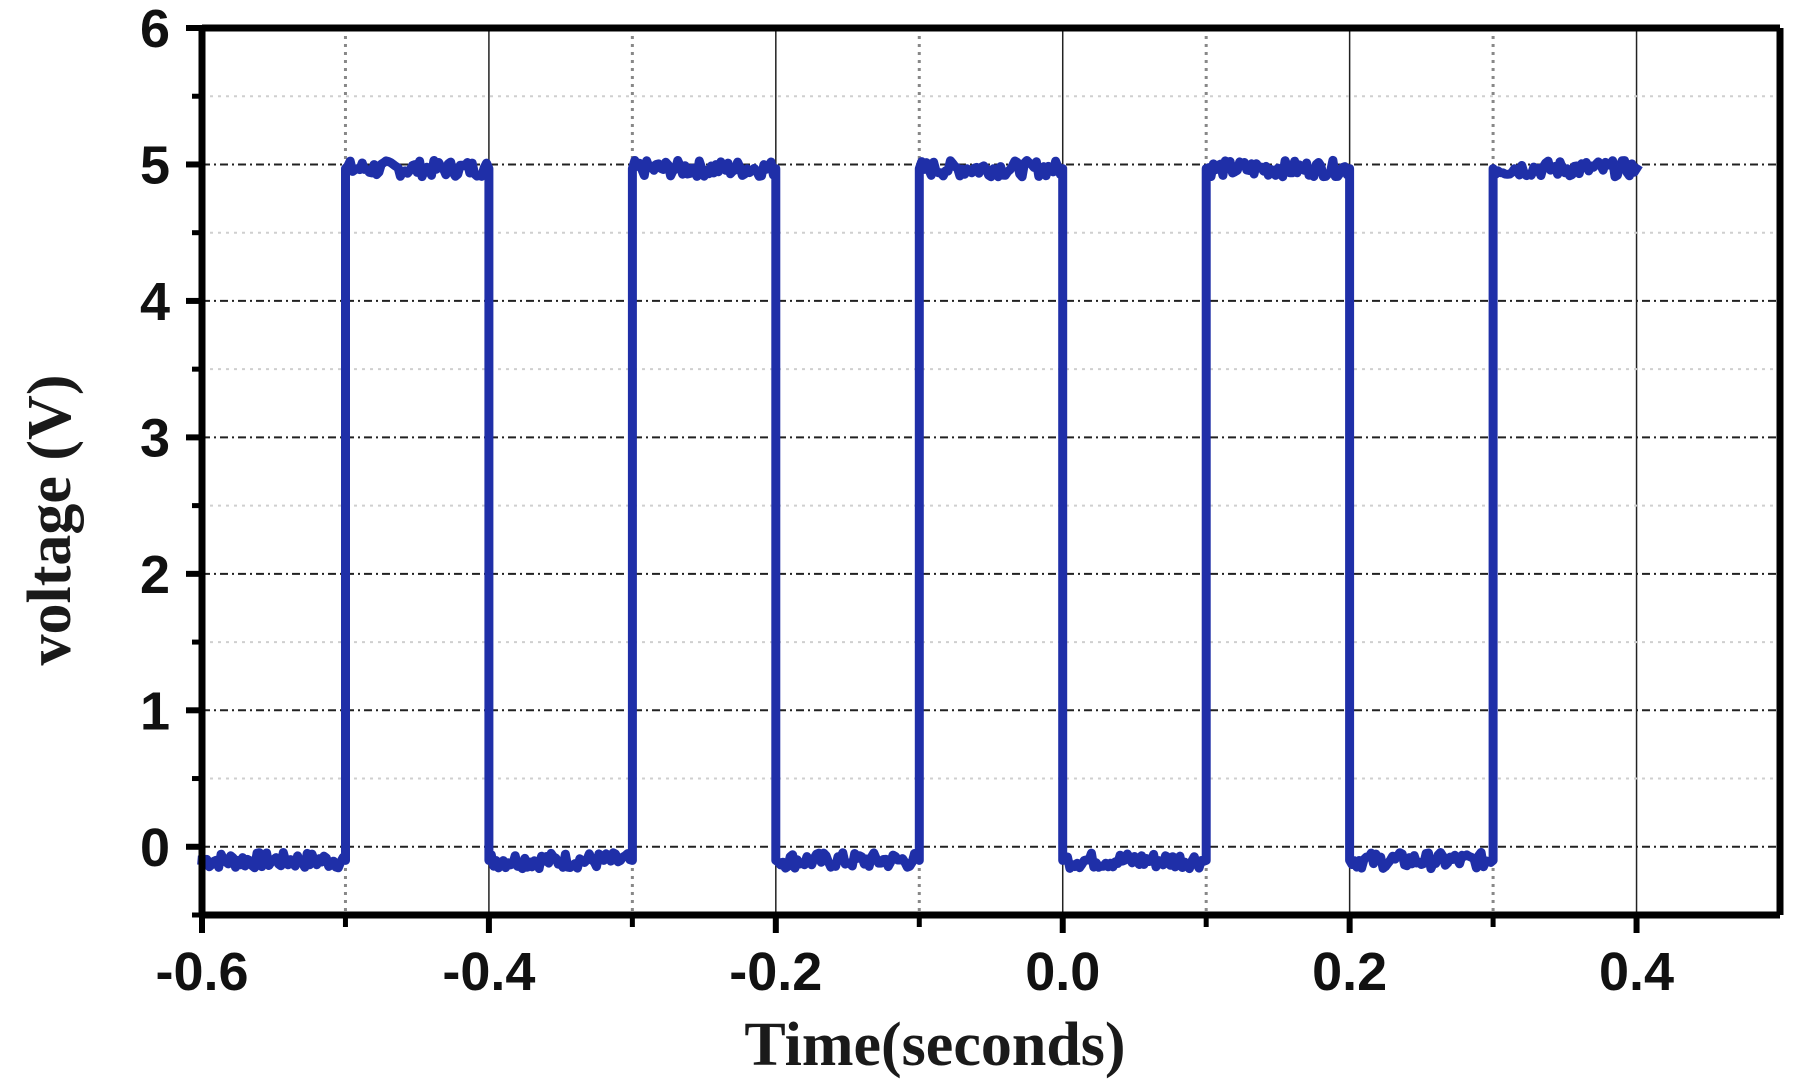 The image size is (1793, 1085). Describe the element at coordinates (50, 520) in the screenshot. I see `y-axis-title: voltage (V)` at that location.